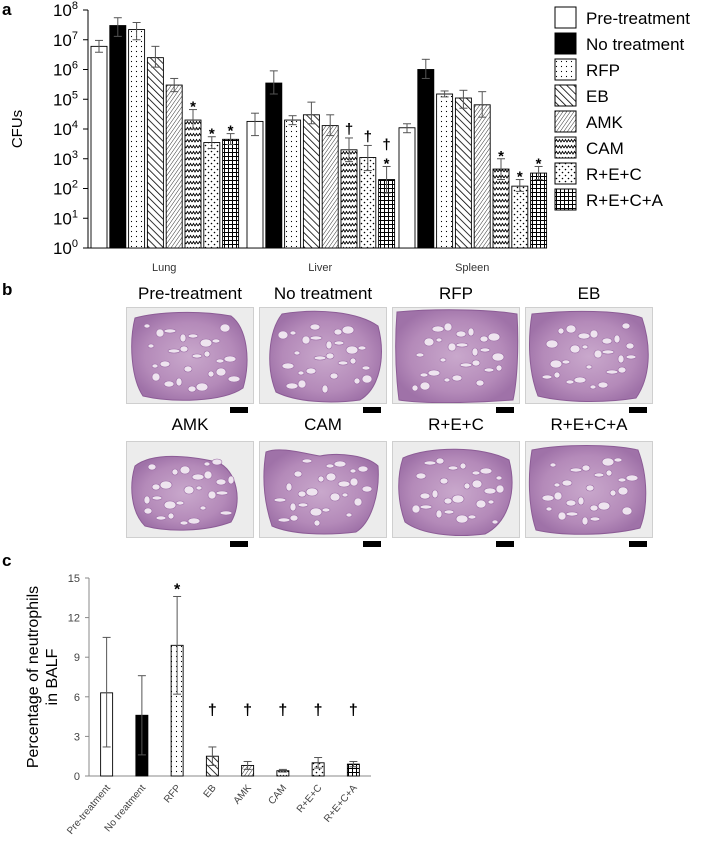  I want to click on histology-label: No treatment, so click(323, 293).